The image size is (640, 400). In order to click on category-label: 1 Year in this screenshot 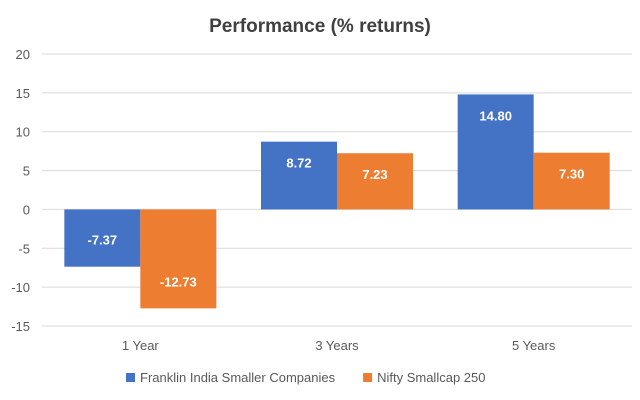, I will do `click(141, 345)`.